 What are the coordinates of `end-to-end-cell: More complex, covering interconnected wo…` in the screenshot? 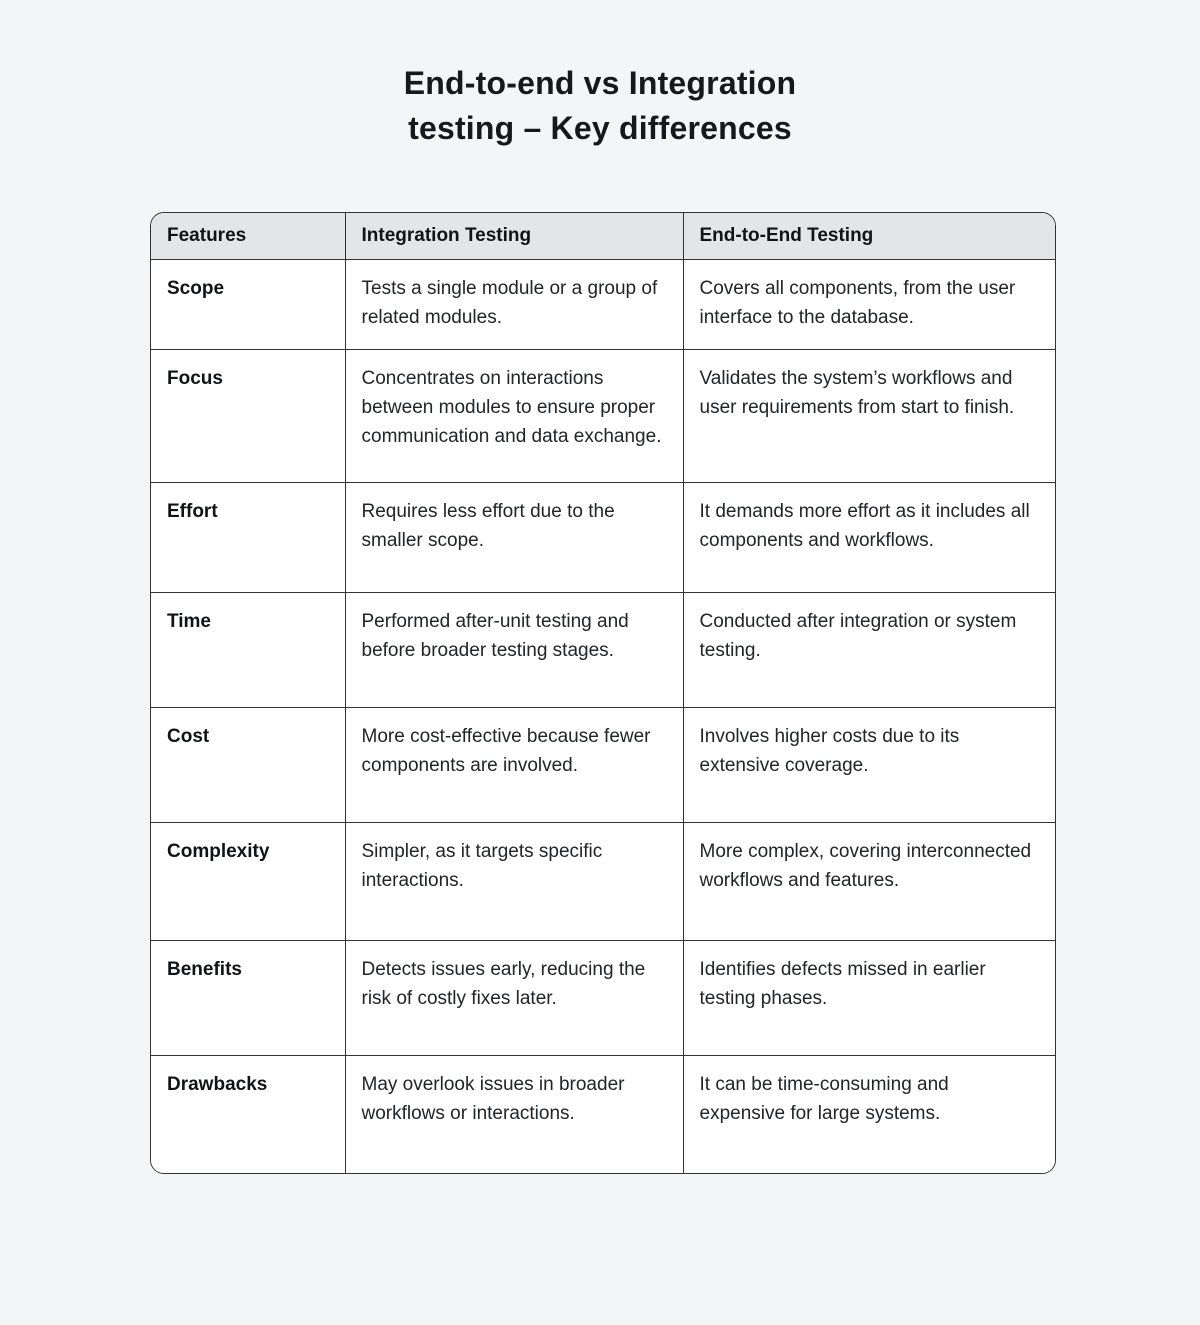 It's located at (869, 881).